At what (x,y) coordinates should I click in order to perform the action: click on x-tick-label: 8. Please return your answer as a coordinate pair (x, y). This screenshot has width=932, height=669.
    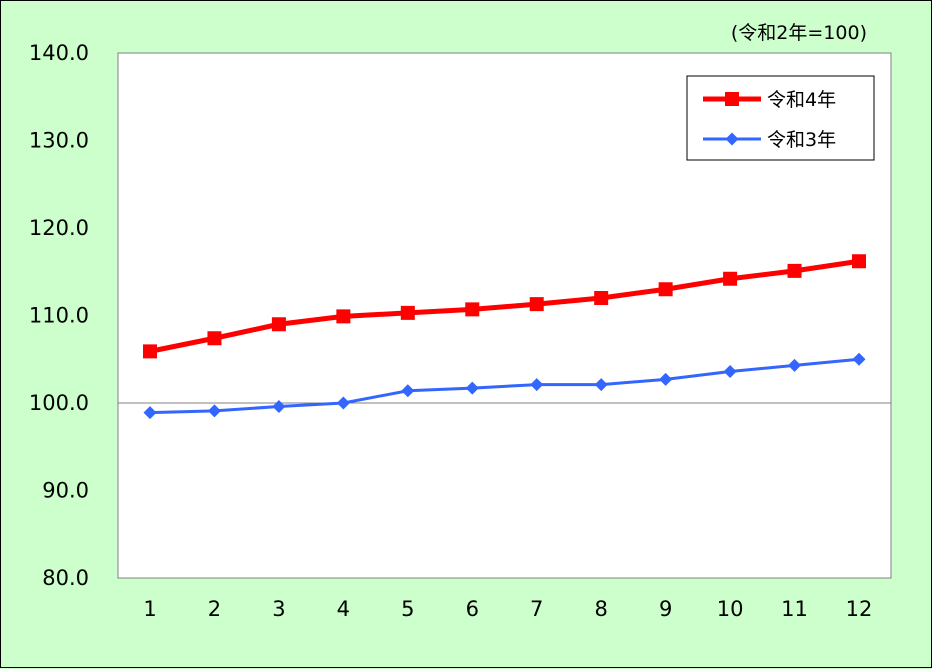
    Looking at the image, I should click on (600, 609).